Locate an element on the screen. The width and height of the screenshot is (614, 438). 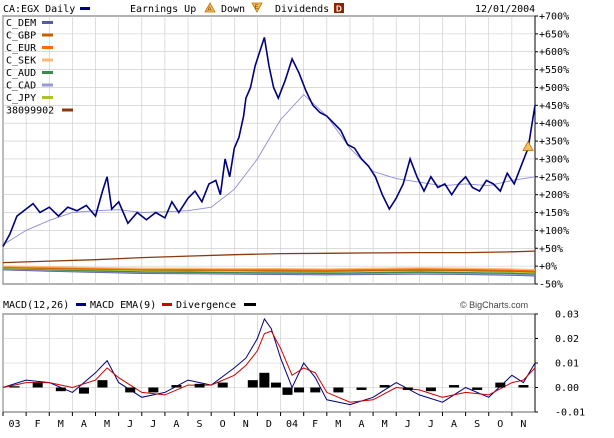
symbol-label: CA:EGX Daily is located at coordinates (39, 9).